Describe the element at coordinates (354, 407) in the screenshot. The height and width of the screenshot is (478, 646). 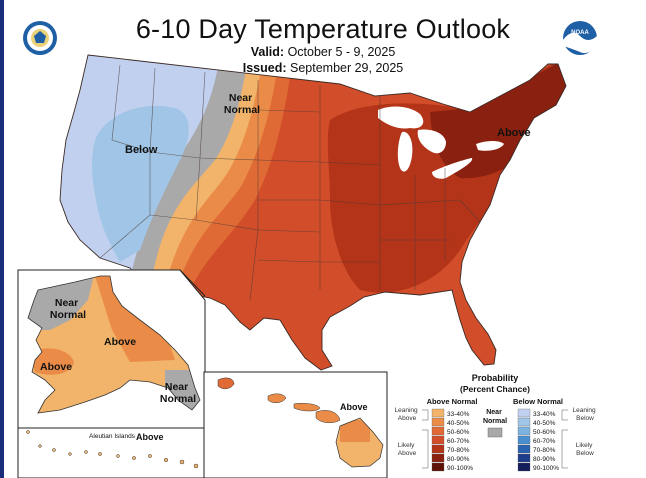
I see `label-hawaii-above: Above` at that location.